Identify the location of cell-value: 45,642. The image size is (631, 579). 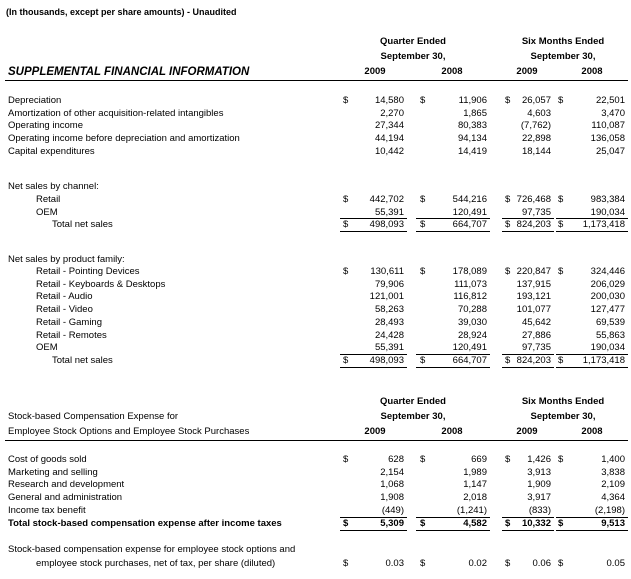
(536, 322).